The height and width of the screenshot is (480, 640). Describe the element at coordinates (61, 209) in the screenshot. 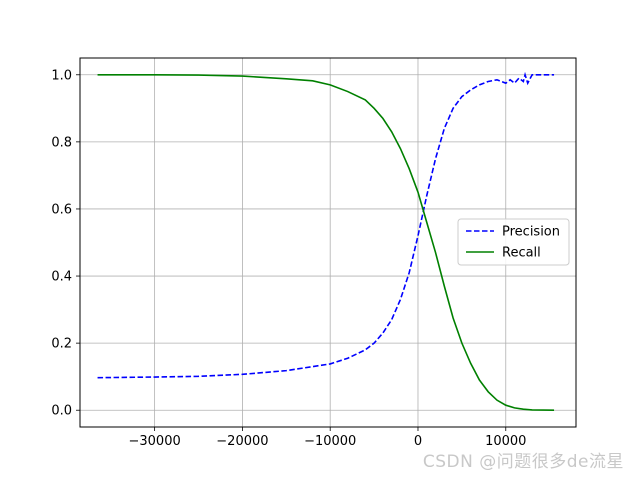

I see `y-tick-label: 0.6` at that location.